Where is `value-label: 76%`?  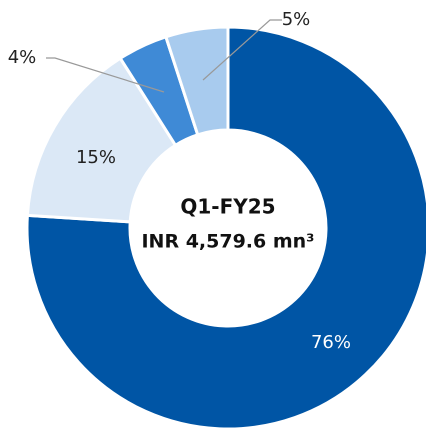 value-label: 76% is located at coordinates (331, 342).